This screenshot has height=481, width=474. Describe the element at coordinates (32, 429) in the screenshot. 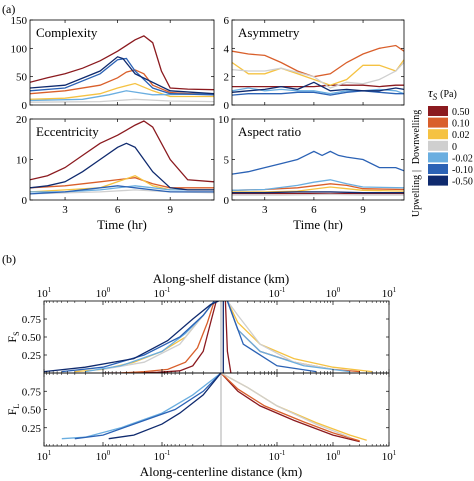

I see `y-tick-label-fl: 0.25` at that location.